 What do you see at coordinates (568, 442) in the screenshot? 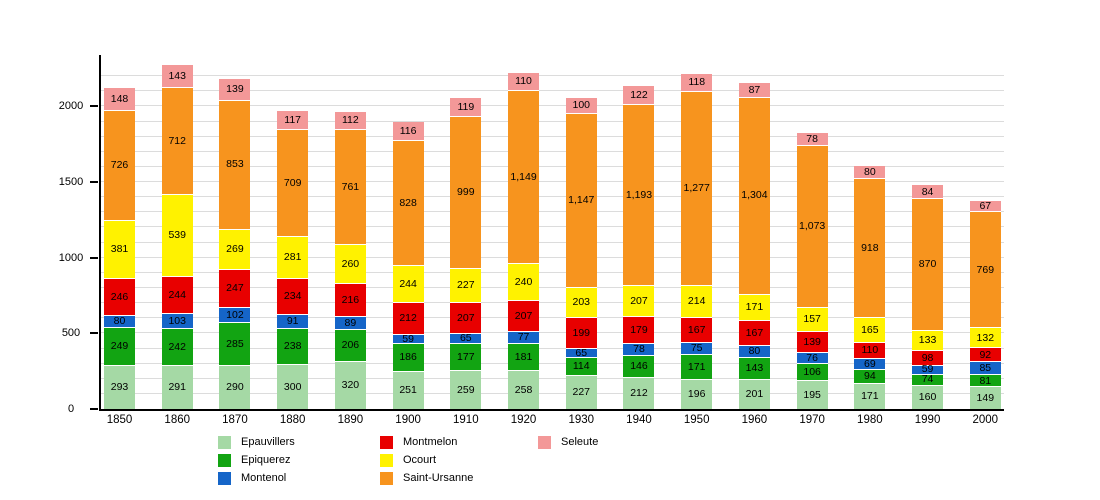
I see `legend-item-seleute: Seleute` at bounding box center [568, 442].